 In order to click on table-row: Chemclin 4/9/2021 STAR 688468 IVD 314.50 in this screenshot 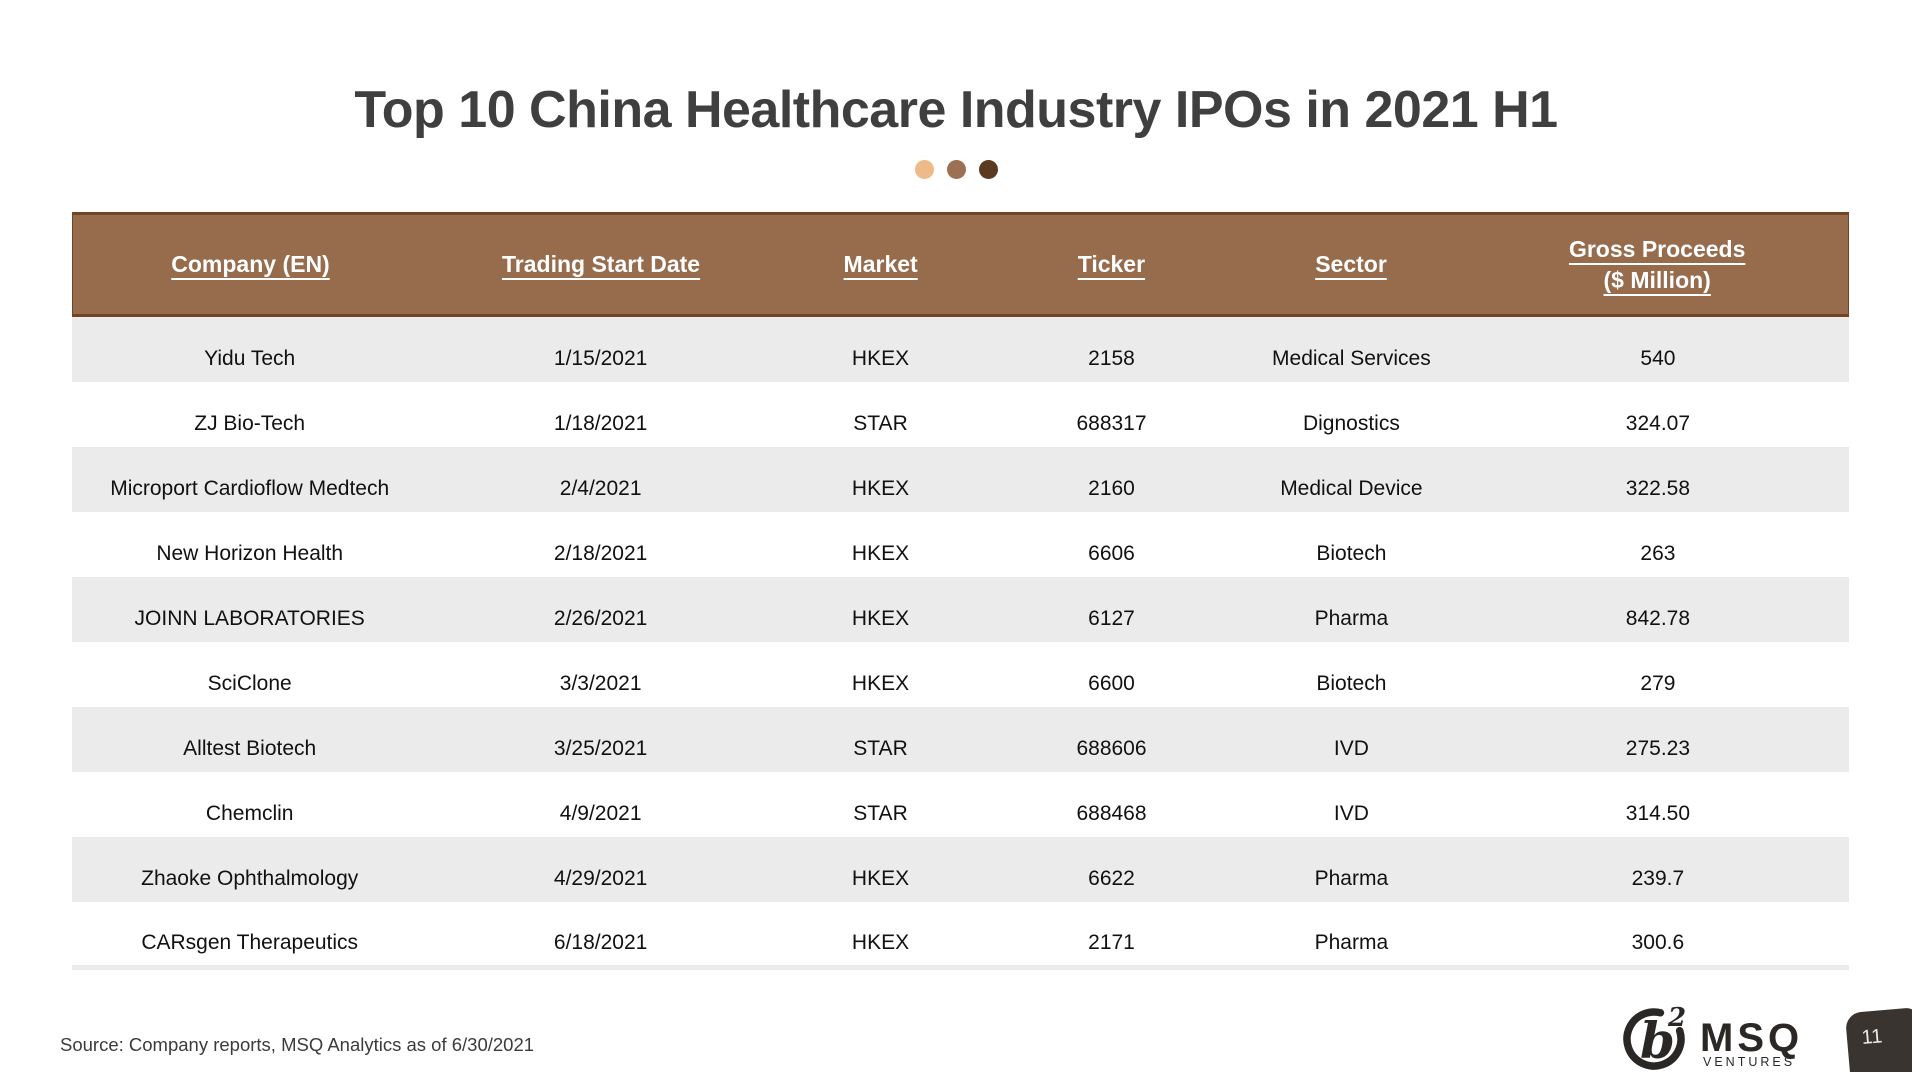, I will do `click(960, 804)`.